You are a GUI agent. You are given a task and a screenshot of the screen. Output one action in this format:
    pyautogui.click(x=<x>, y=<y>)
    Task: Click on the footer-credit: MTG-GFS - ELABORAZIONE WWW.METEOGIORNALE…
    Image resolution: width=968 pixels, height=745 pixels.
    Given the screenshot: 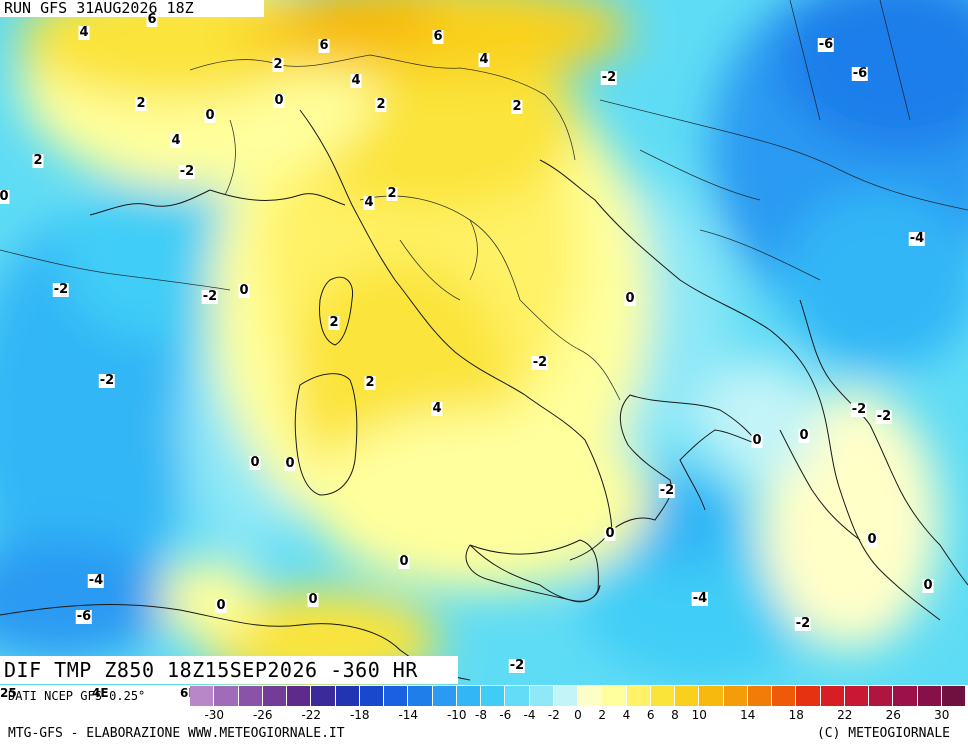 What is the action you would take?
    pyautogui.click(x=176, y=733)
    